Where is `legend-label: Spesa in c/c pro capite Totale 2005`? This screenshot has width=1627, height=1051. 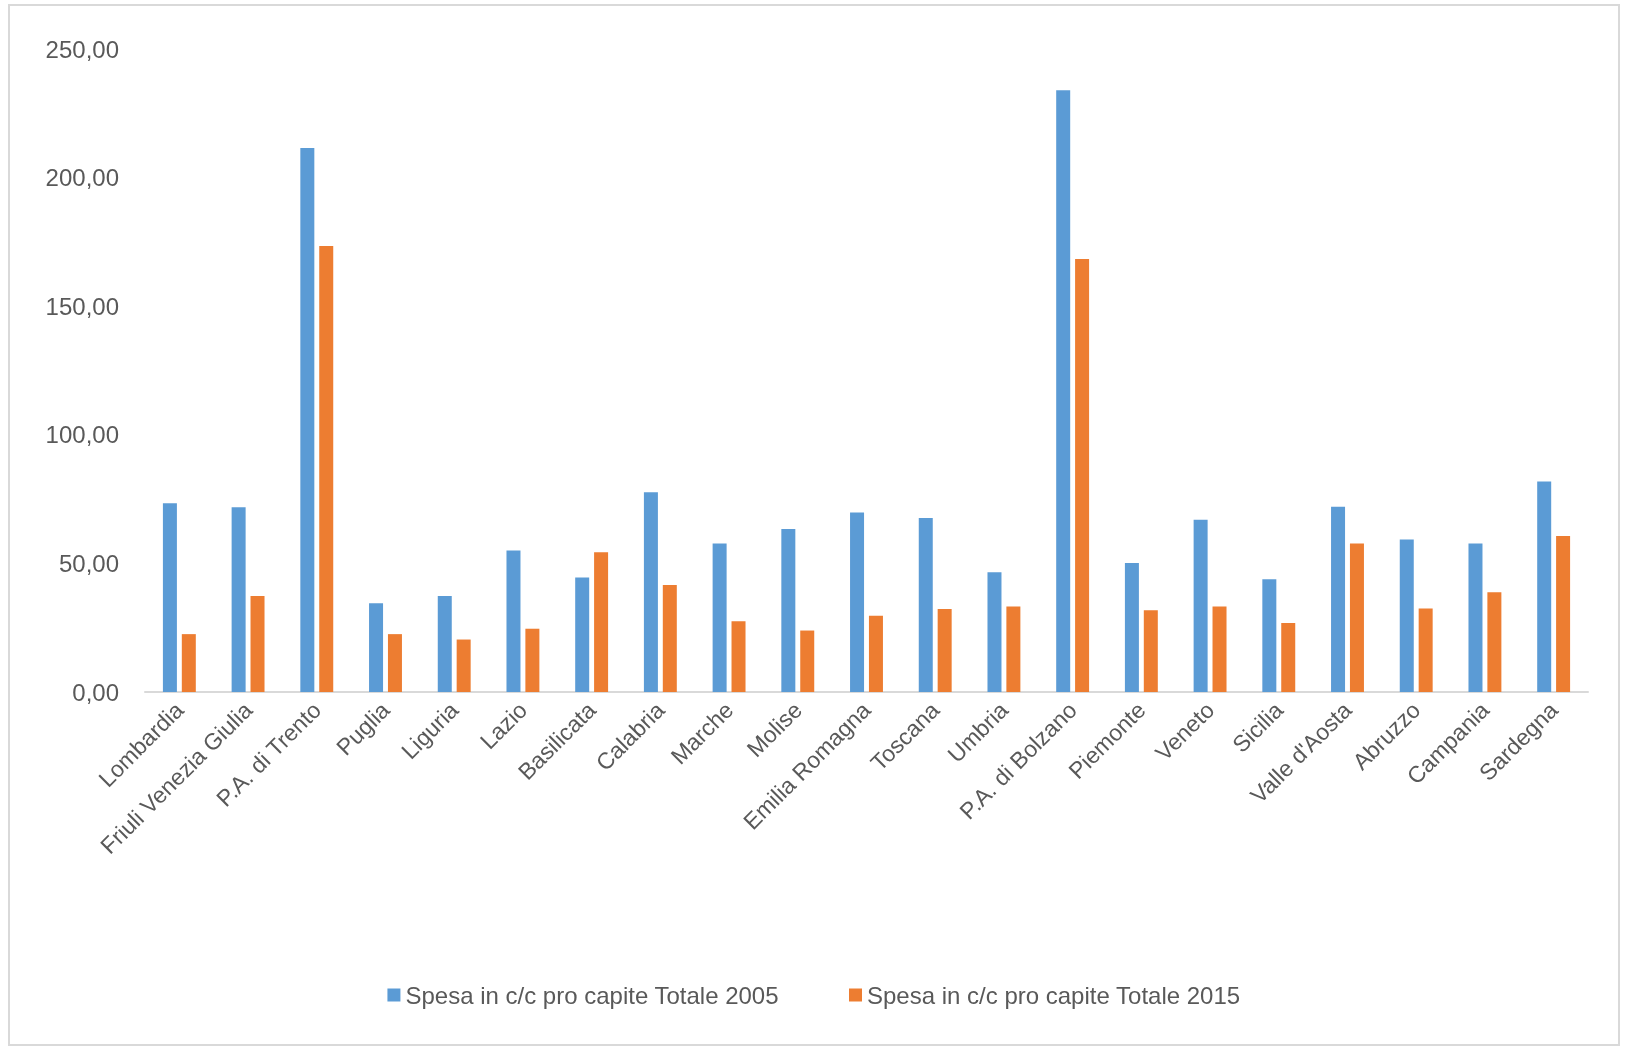 legend-label: Spesa in c/c pro capite Totale 2005 is located at coordinates (592, 995).